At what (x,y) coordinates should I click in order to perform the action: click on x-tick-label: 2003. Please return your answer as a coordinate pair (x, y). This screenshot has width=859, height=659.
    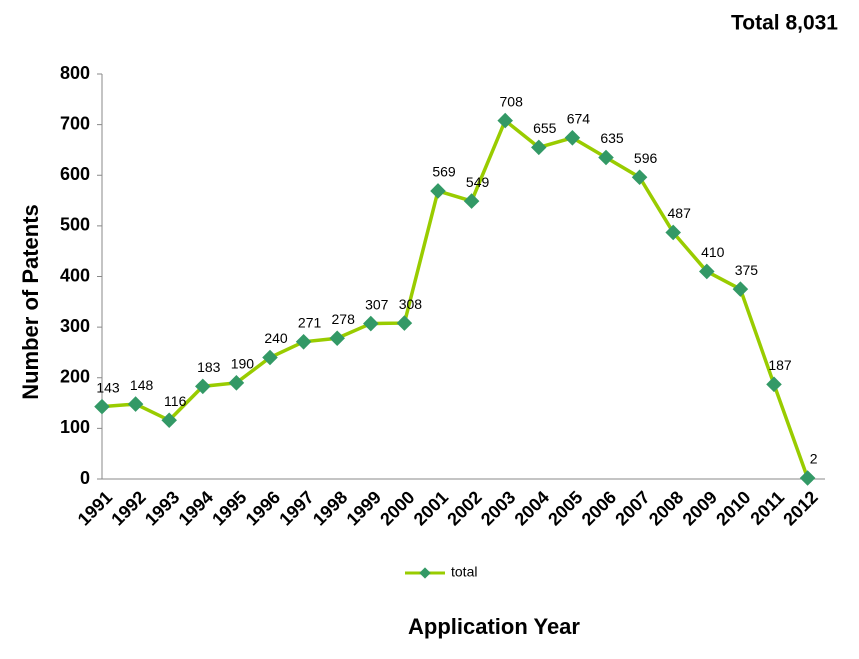
    Looking at the image, I should click on (498, 508).